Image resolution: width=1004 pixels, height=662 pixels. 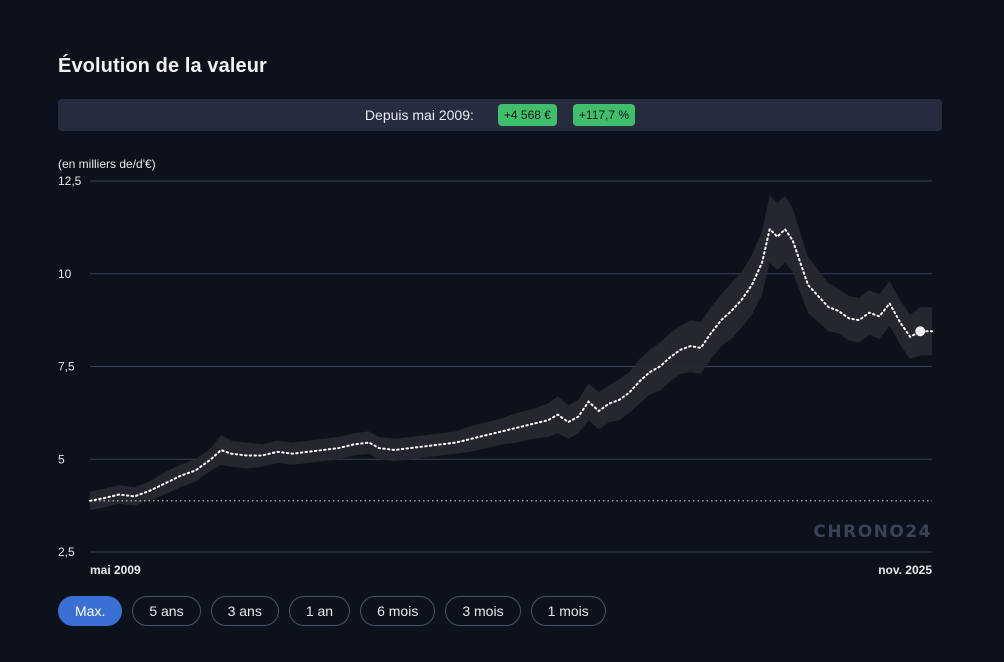 What do you see at coordinates (107, 164) in the screenshot?
I see `y-axis-unit-label: (en milliers de/d'€)` at bounding box center [107, 164].